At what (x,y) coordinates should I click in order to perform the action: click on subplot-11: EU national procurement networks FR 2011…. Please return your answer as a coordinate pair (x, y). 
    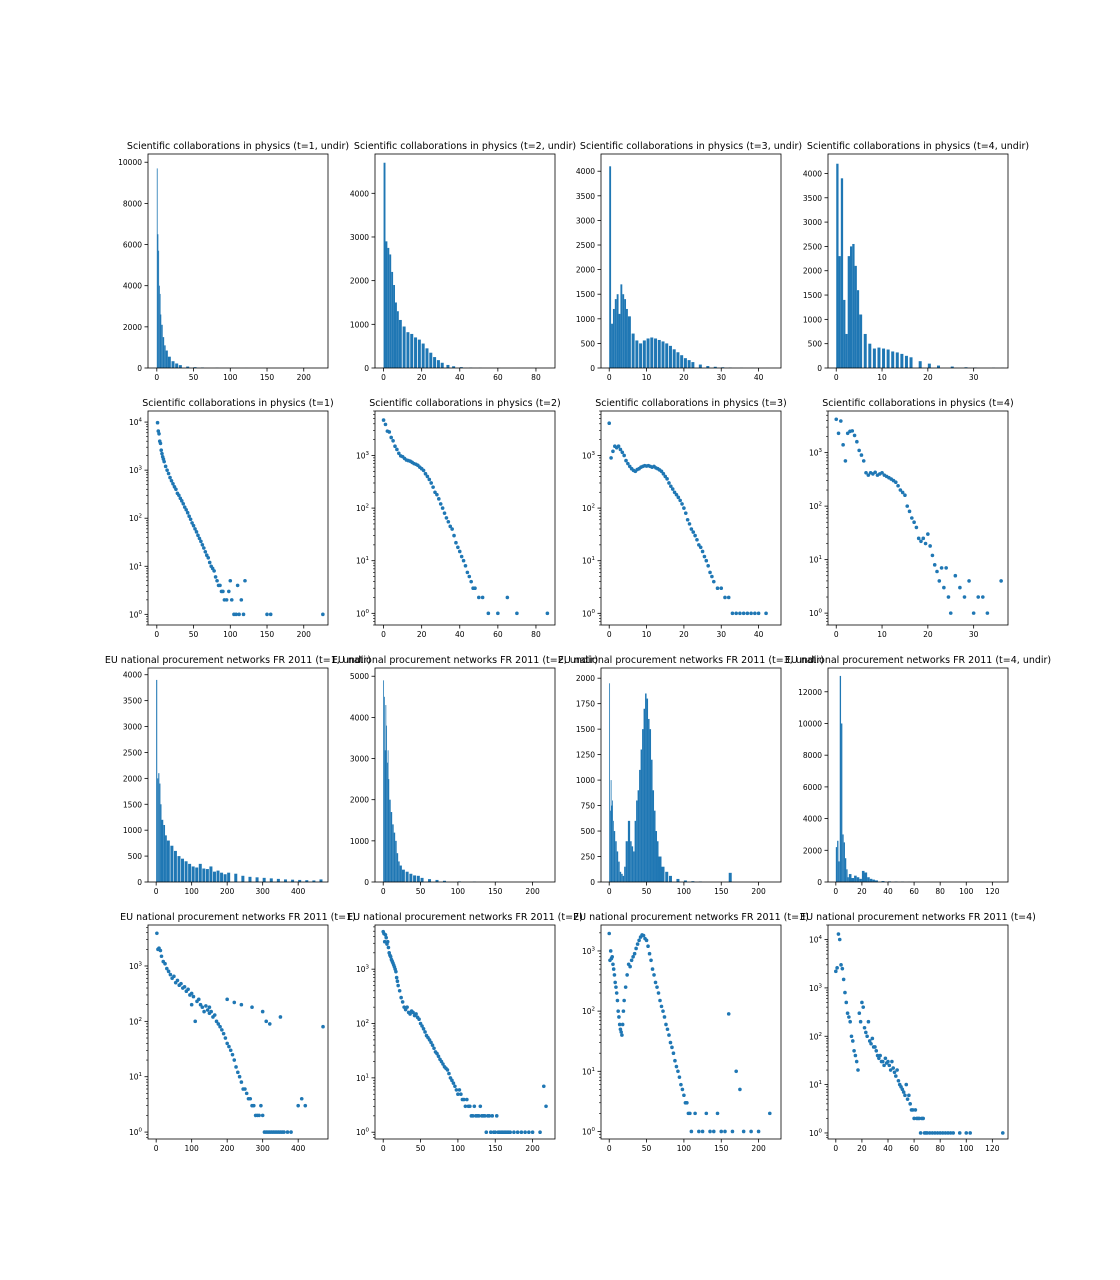
    Looking at the image, I should click on (691, 775).